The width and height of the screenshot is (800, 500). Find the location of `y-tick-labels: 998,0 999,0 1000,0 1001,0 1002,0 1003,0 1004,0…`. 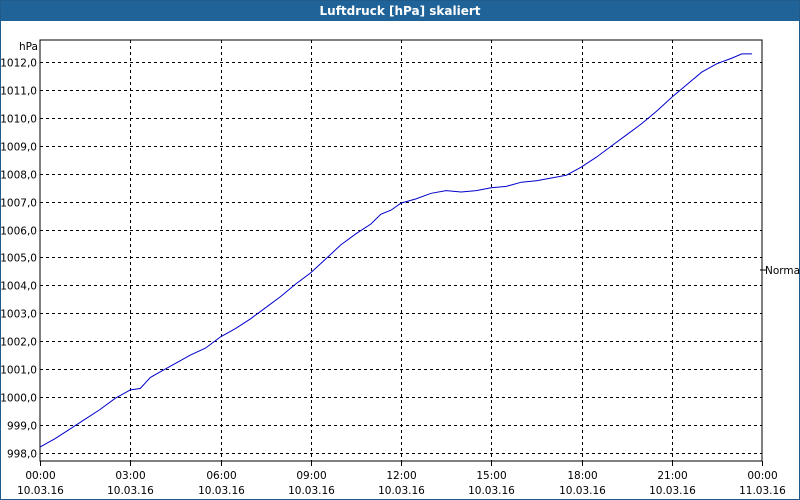

y-tick-labels: 998,0 999,0 1000,0 1001,0 1002,0 1003,0 1004,0… is located at coordinates (18, 259).